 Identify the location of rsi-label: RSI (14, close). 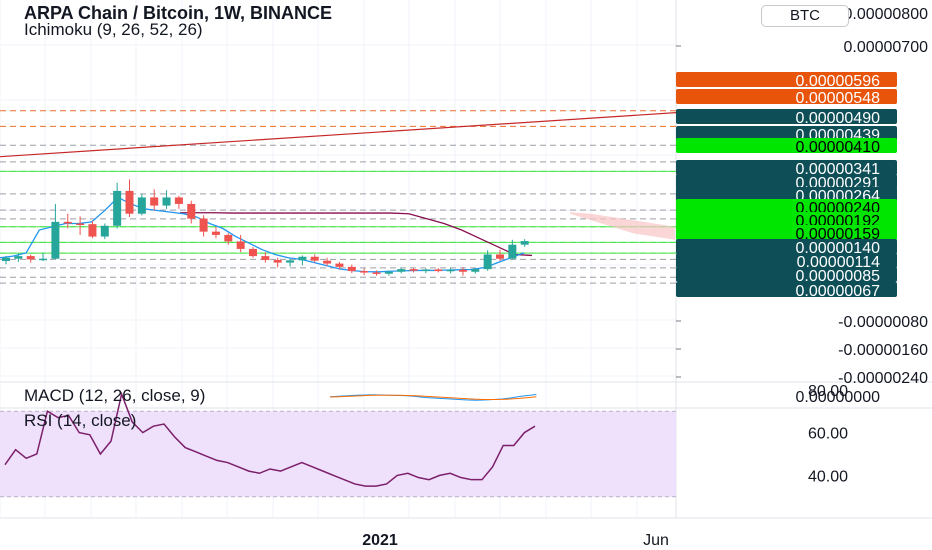
(80, 420).